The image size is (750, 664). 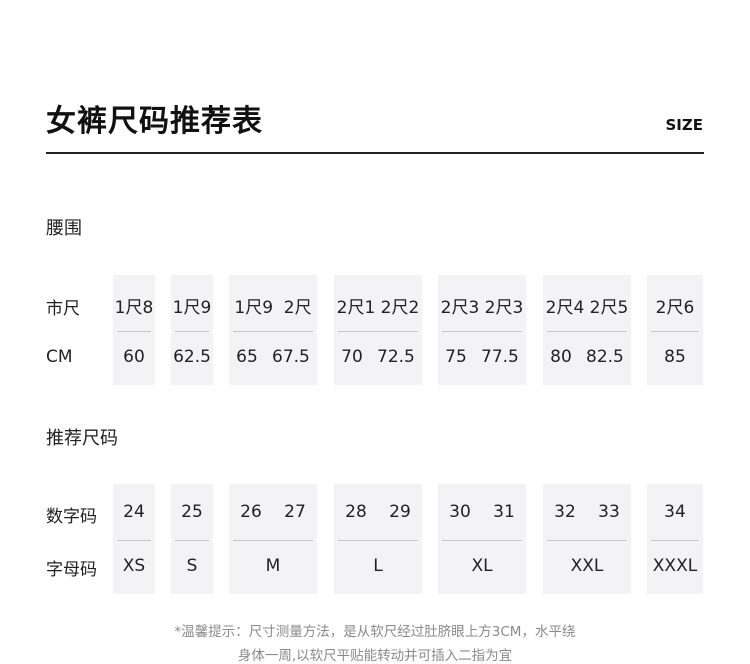 What do you see at coordinates (247, 357) in the screenshot?
I see `waist-bottom-value: 65` at bounding box center [247, 357].